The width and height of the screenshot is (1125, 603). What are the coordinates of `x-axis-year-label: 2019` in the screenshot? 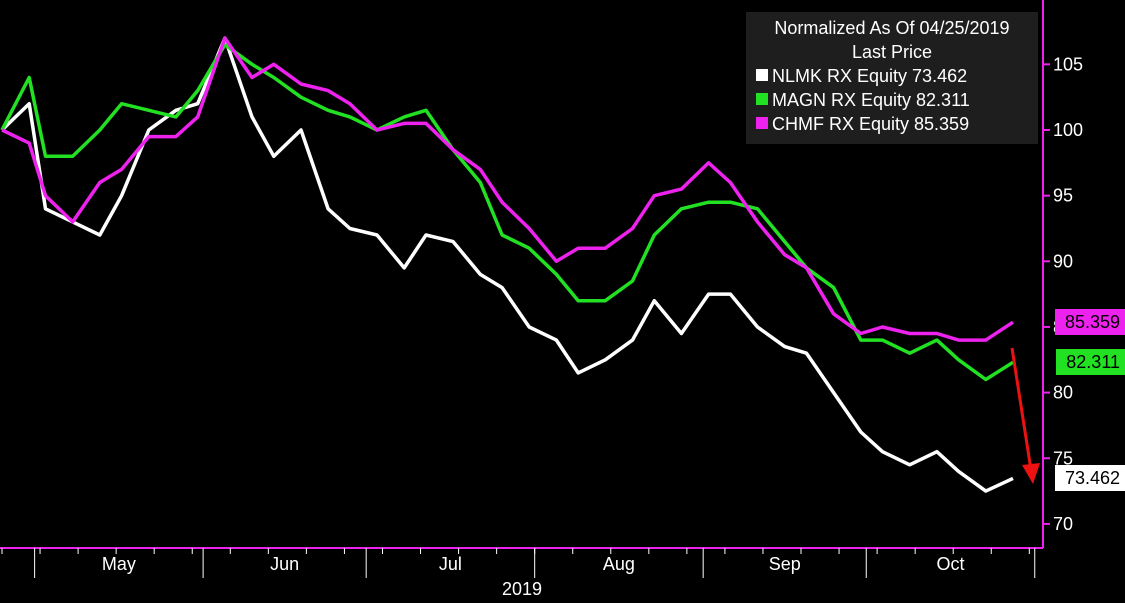 It's located at (522, 589).